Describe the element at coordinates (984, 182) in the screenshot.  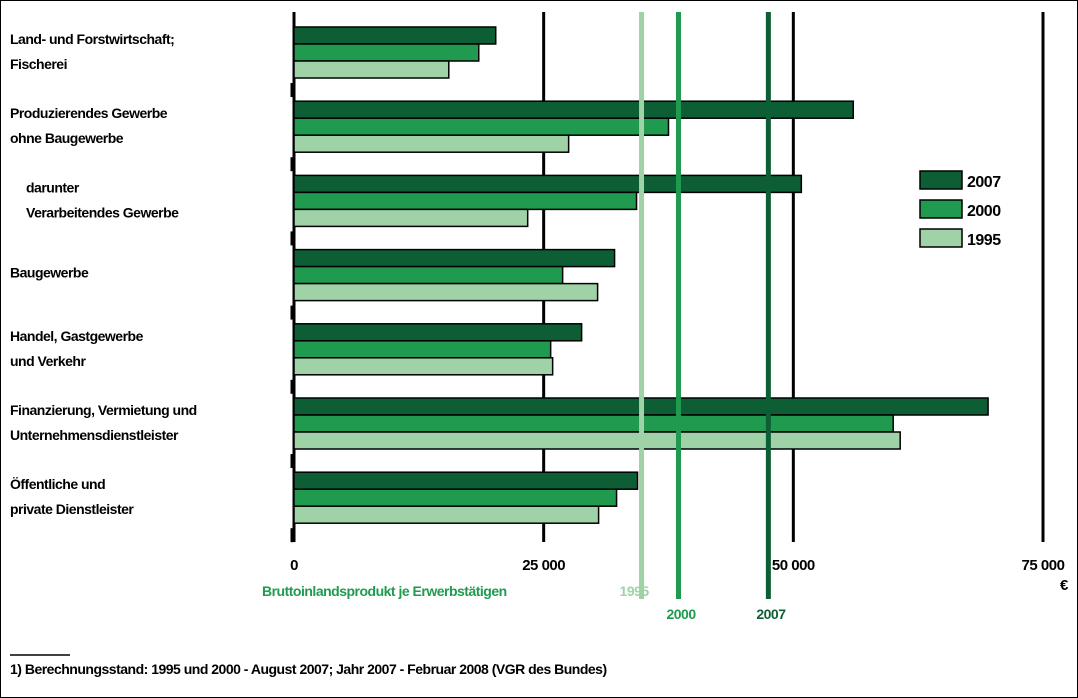
I see `legend-label-2007: 2007` at that location.